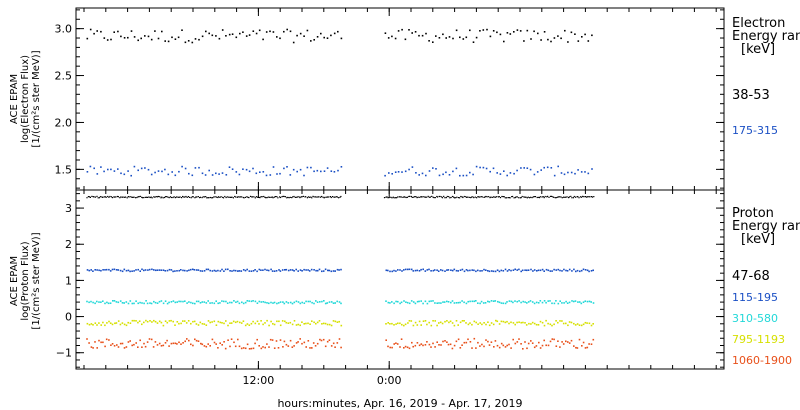 Image resolution: width=800 pixels, height=410 pixels. What do you see at coordinates (25, 280) in the screenshot?
I see `proton-ylabel-line-2: log(Proton Flux)` at bounding box center [25, 280].